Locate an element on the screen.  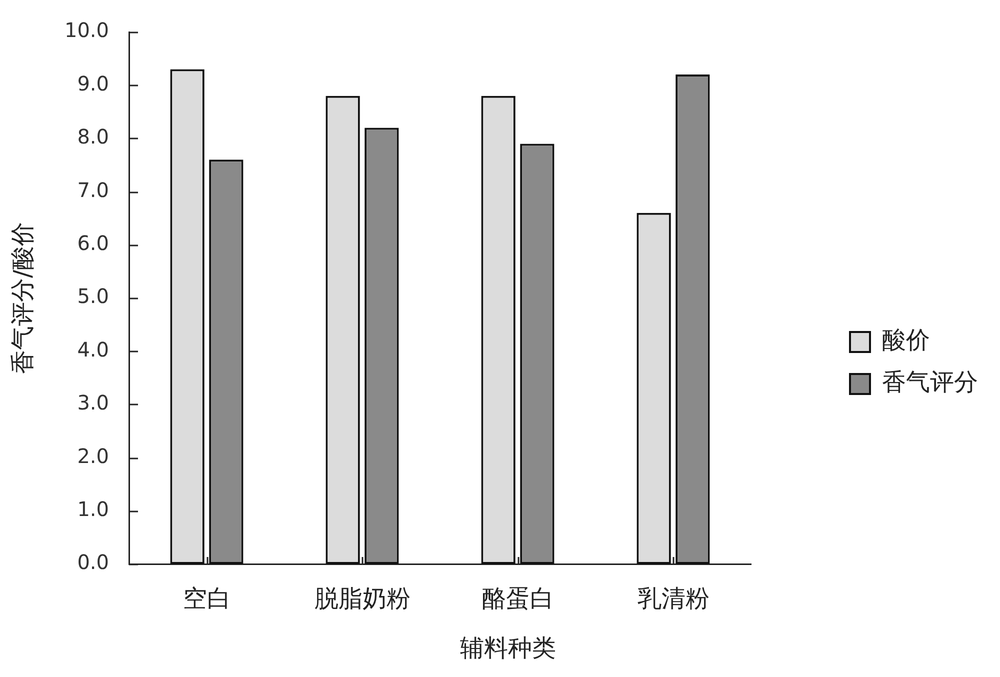
y-tick-label: 7.0 is located at coordinates (93, 190).